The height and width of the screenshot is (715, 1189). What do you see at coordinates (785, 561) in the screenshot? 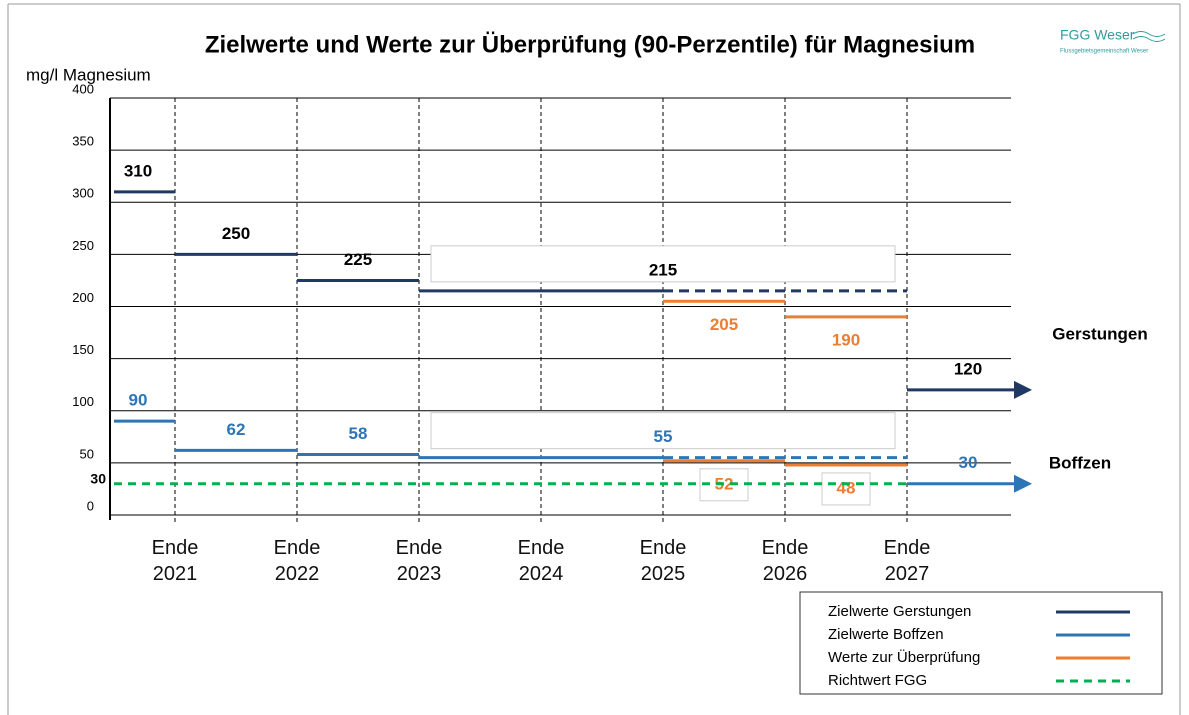
I see `x-tick-label: Ende 2026` at bounding box center [785, 561].